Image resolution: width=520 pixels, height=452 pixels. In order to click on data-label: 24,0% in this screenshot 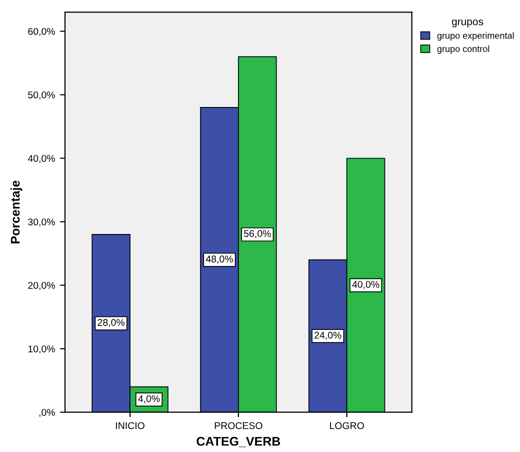, I will do `click(328, 336)`.